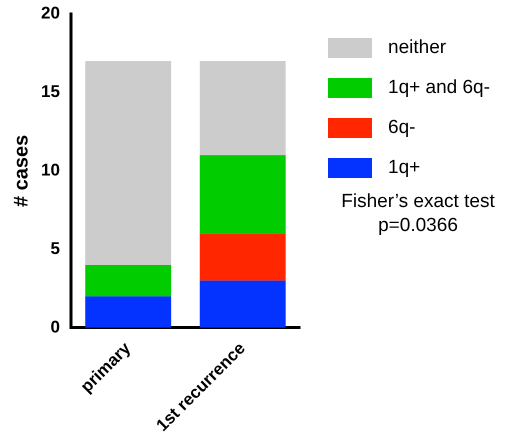 This screenshot has height=439, width=517. I want to click on legend-label: 6q-, so click(402, 128).